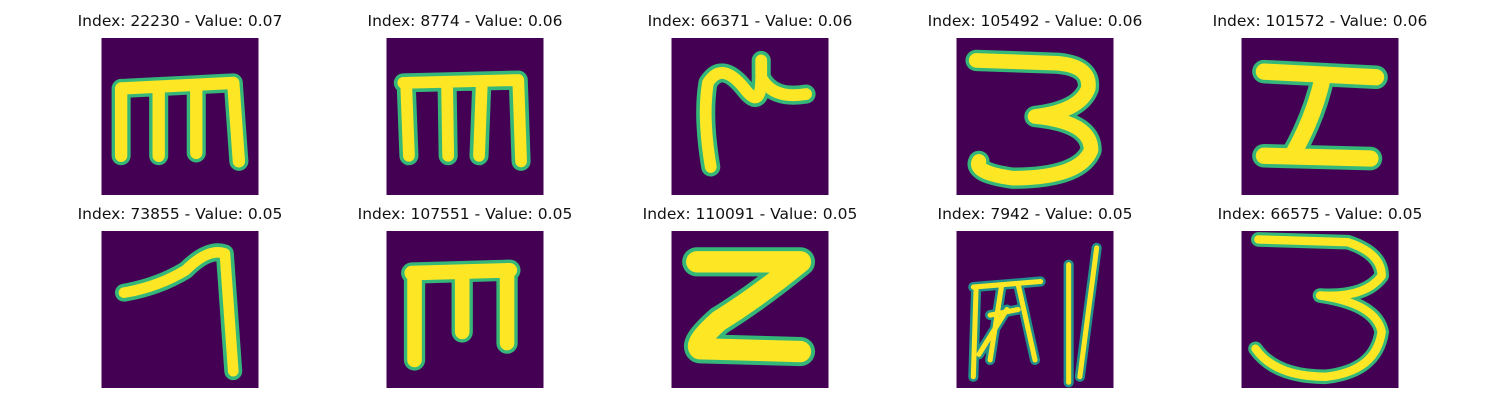  I want to click on panel-8: Index: 110091 - Value: 0.05, so click(750, 300).